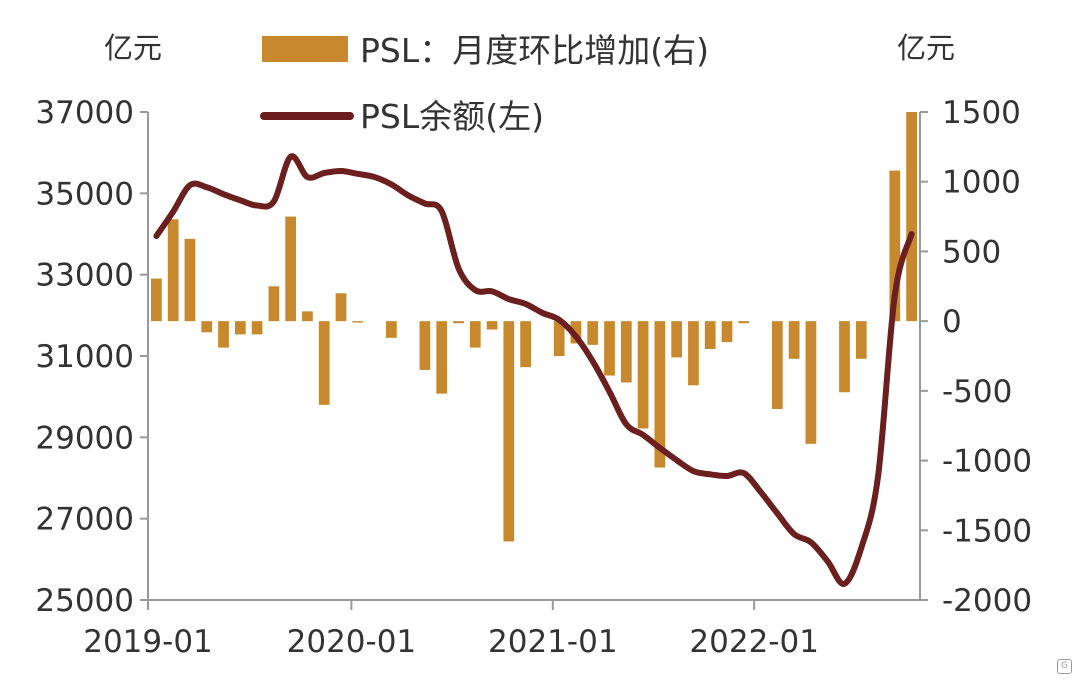 The image size is (1080, 680). I want to click on x-axis-ticks: 2019-01 2020-01 2021-01 2022-01, so click(451, 642).